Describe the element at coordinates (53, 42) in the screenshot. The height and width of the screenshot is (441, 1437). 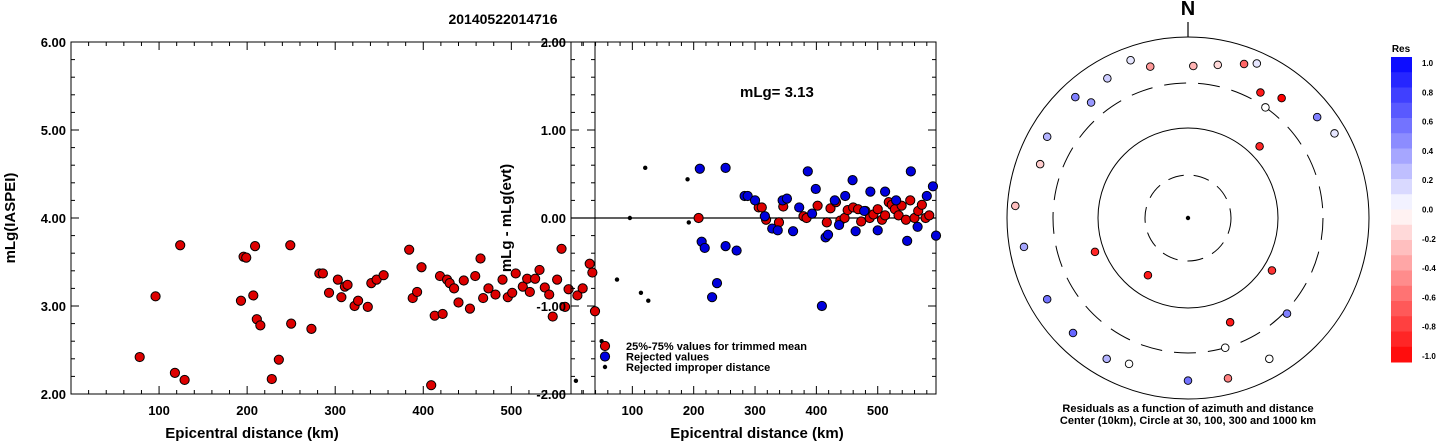
I see `y-tick-label: 6.00` at that location.